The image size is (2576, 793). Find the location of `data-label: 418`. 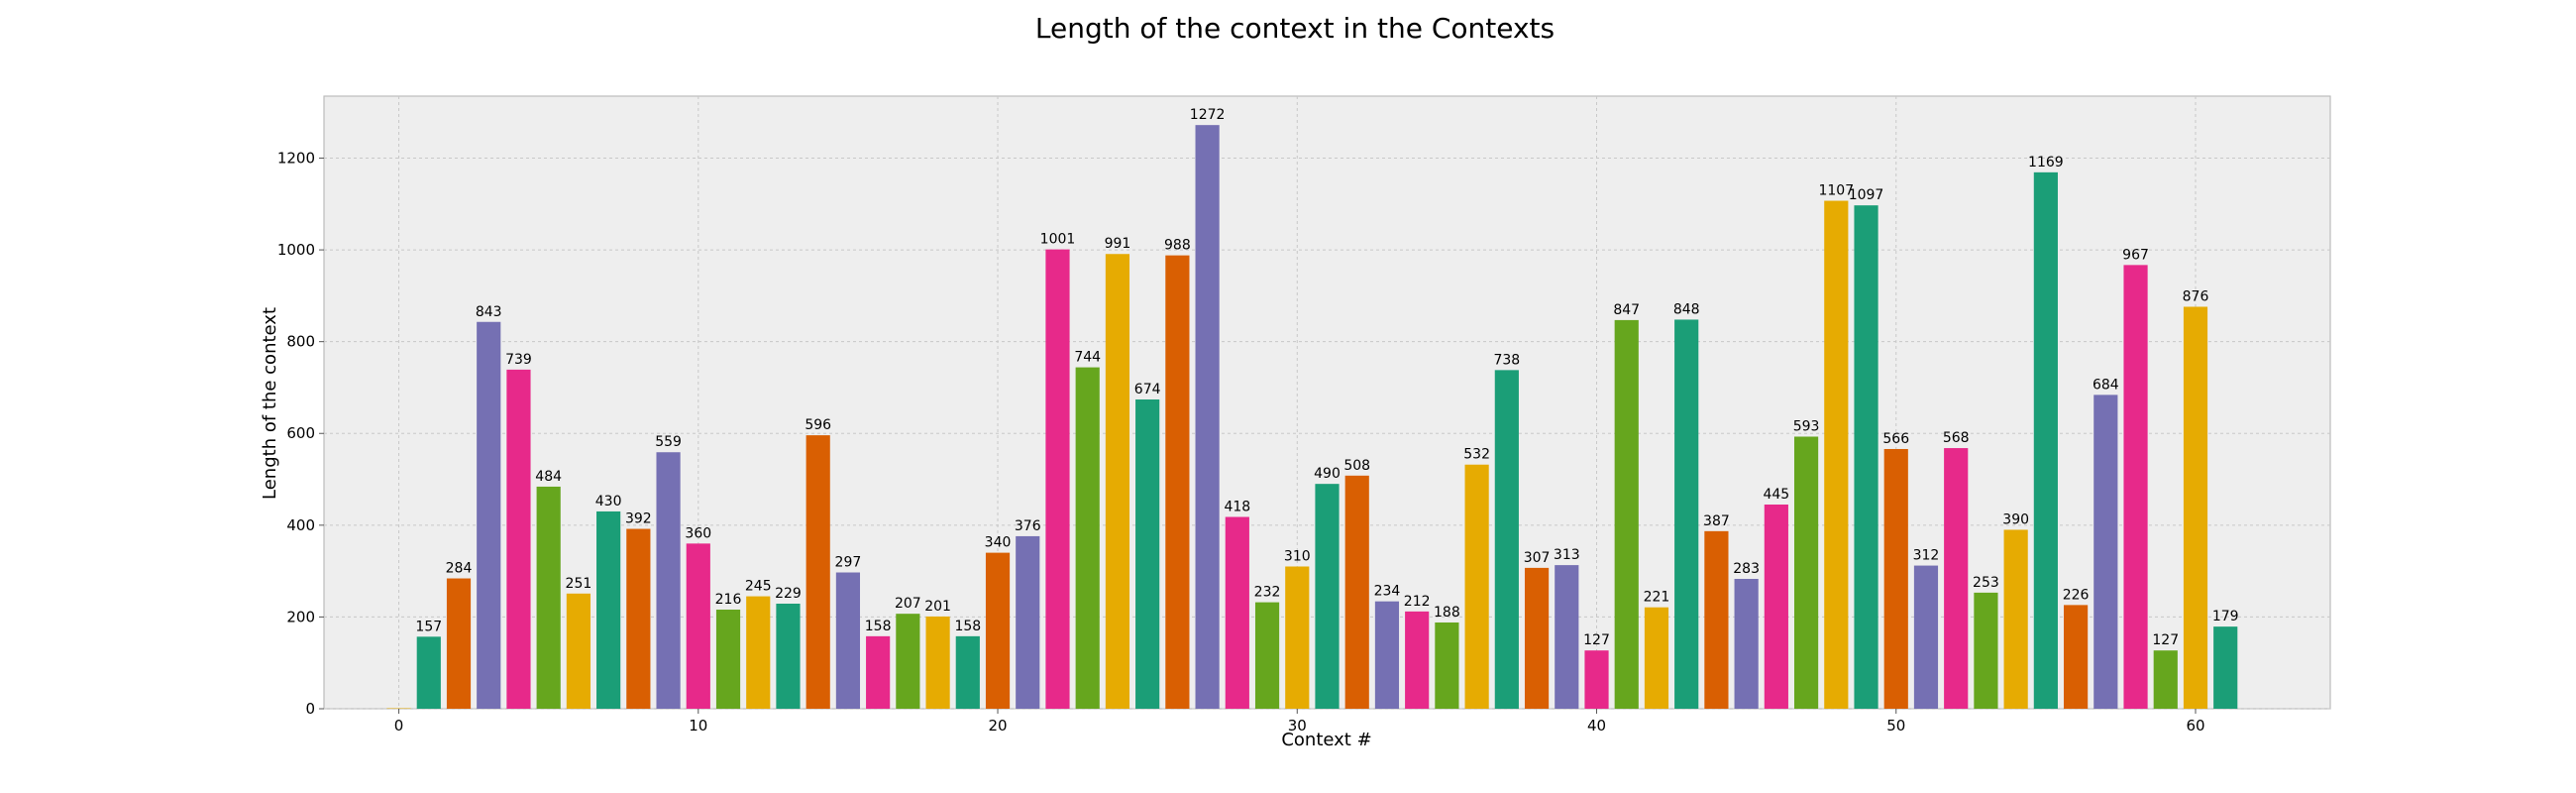

data-label: 418 is located at coordinates (1237, 506).